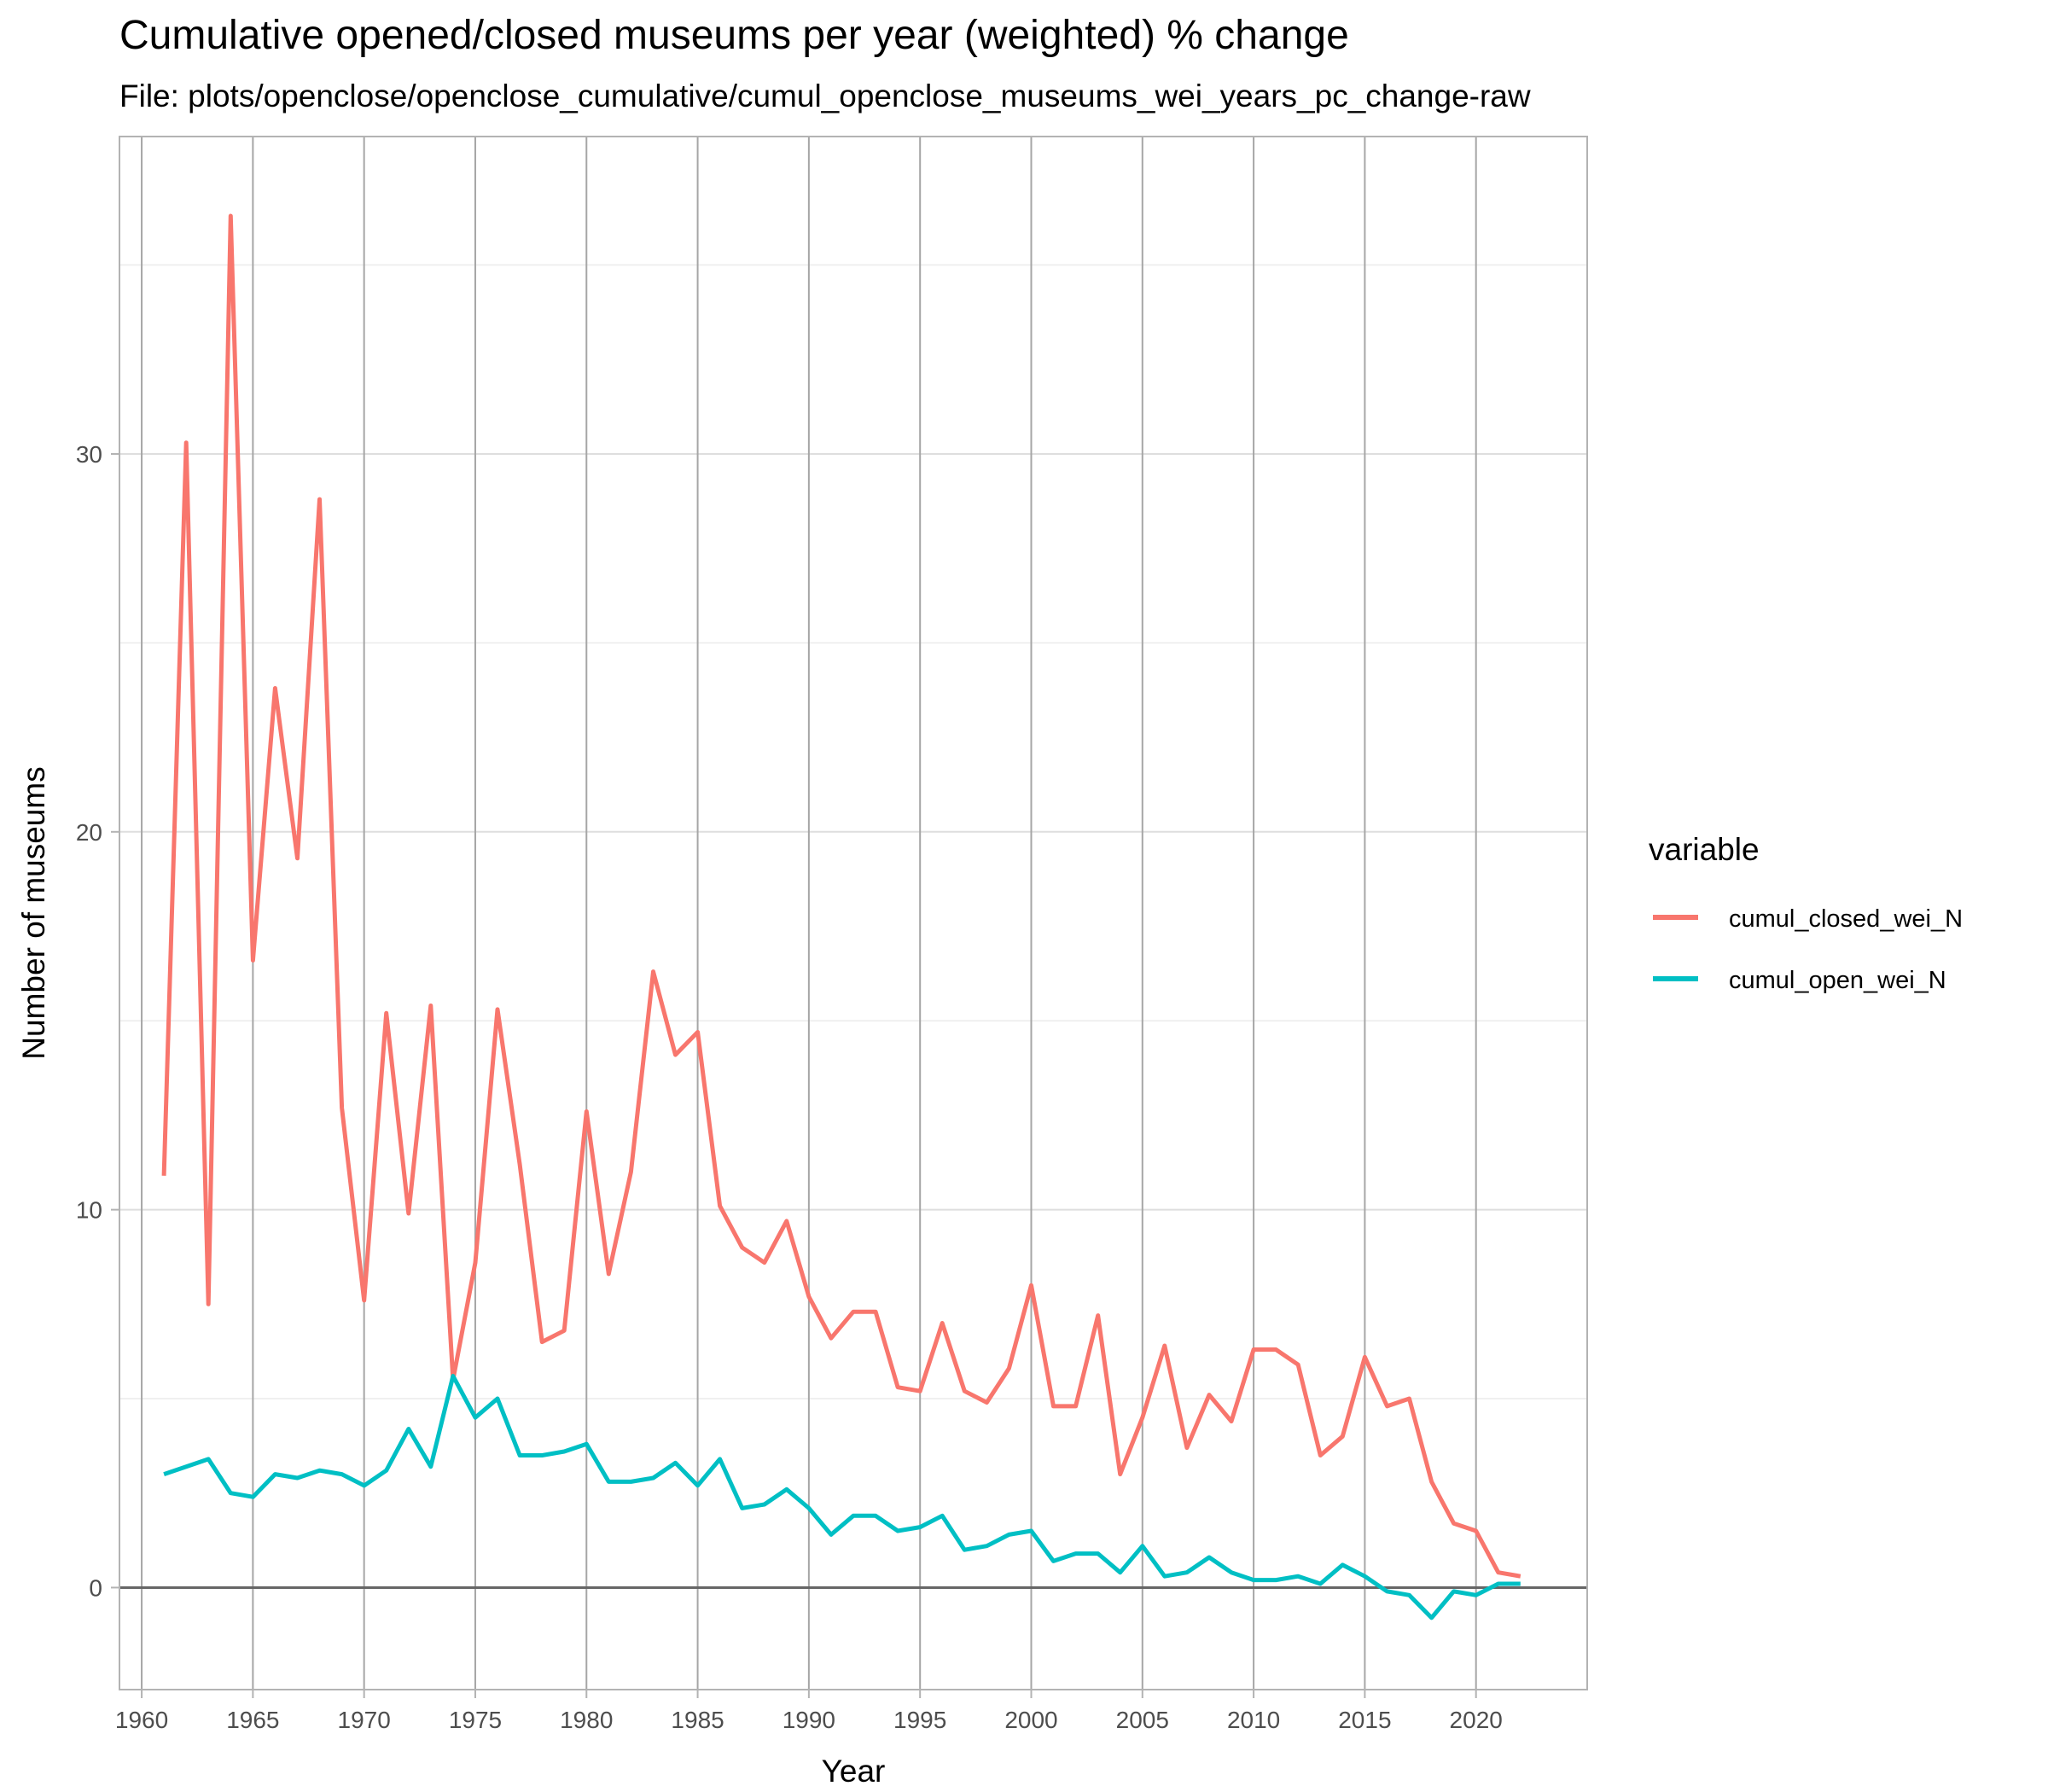 Image resolution: width=2048 pixels, height=1792 pixels. What do you see at coordinates (854, 1772) in the screenshot?
I see `x-axis-title: Year` at bounding box center [854, 1772].